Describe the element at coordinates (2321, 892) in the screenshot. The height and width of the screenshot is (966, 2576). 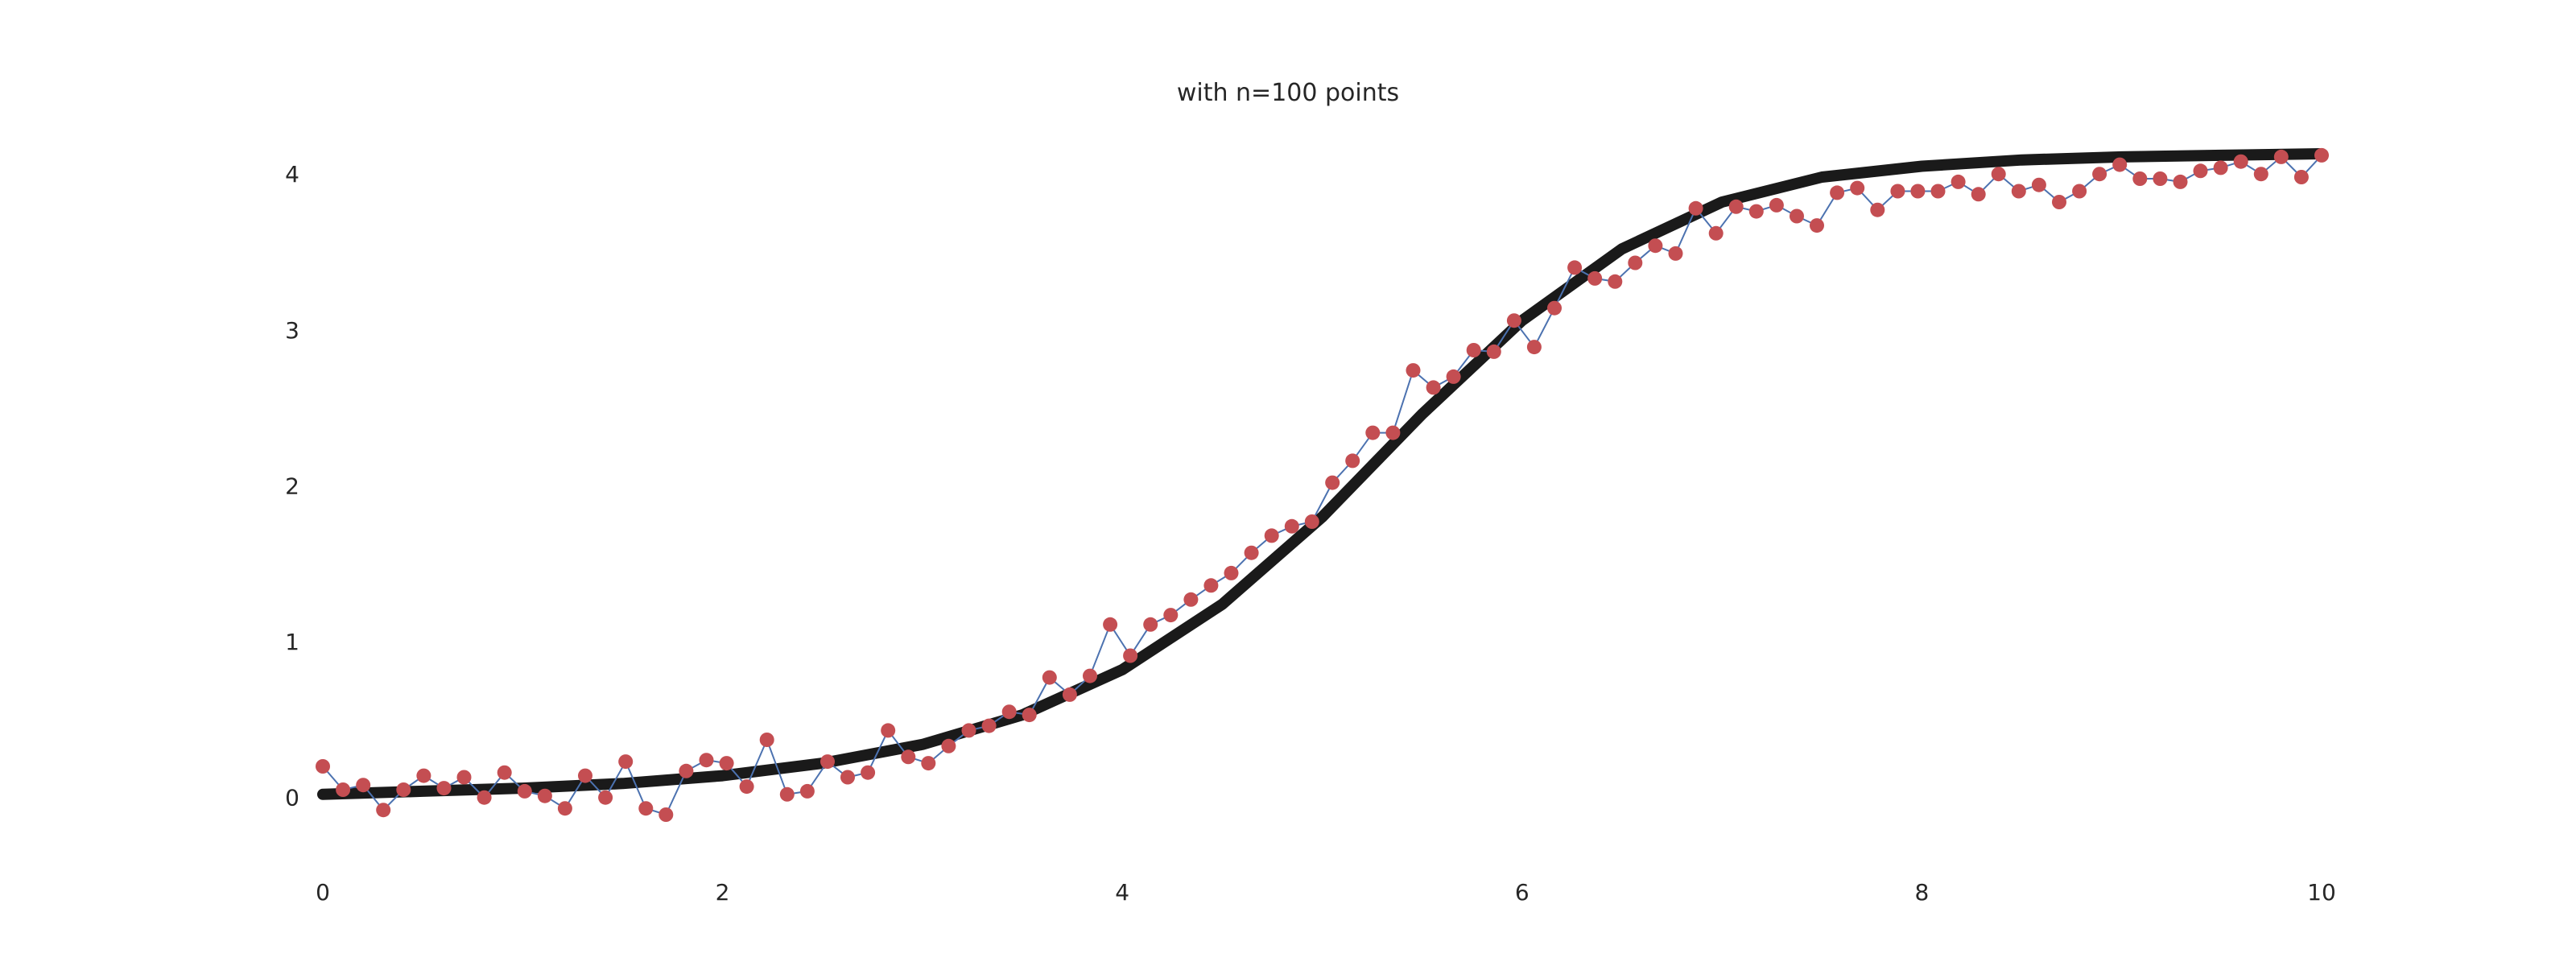
I see `x-tick-label: 10` at that location.